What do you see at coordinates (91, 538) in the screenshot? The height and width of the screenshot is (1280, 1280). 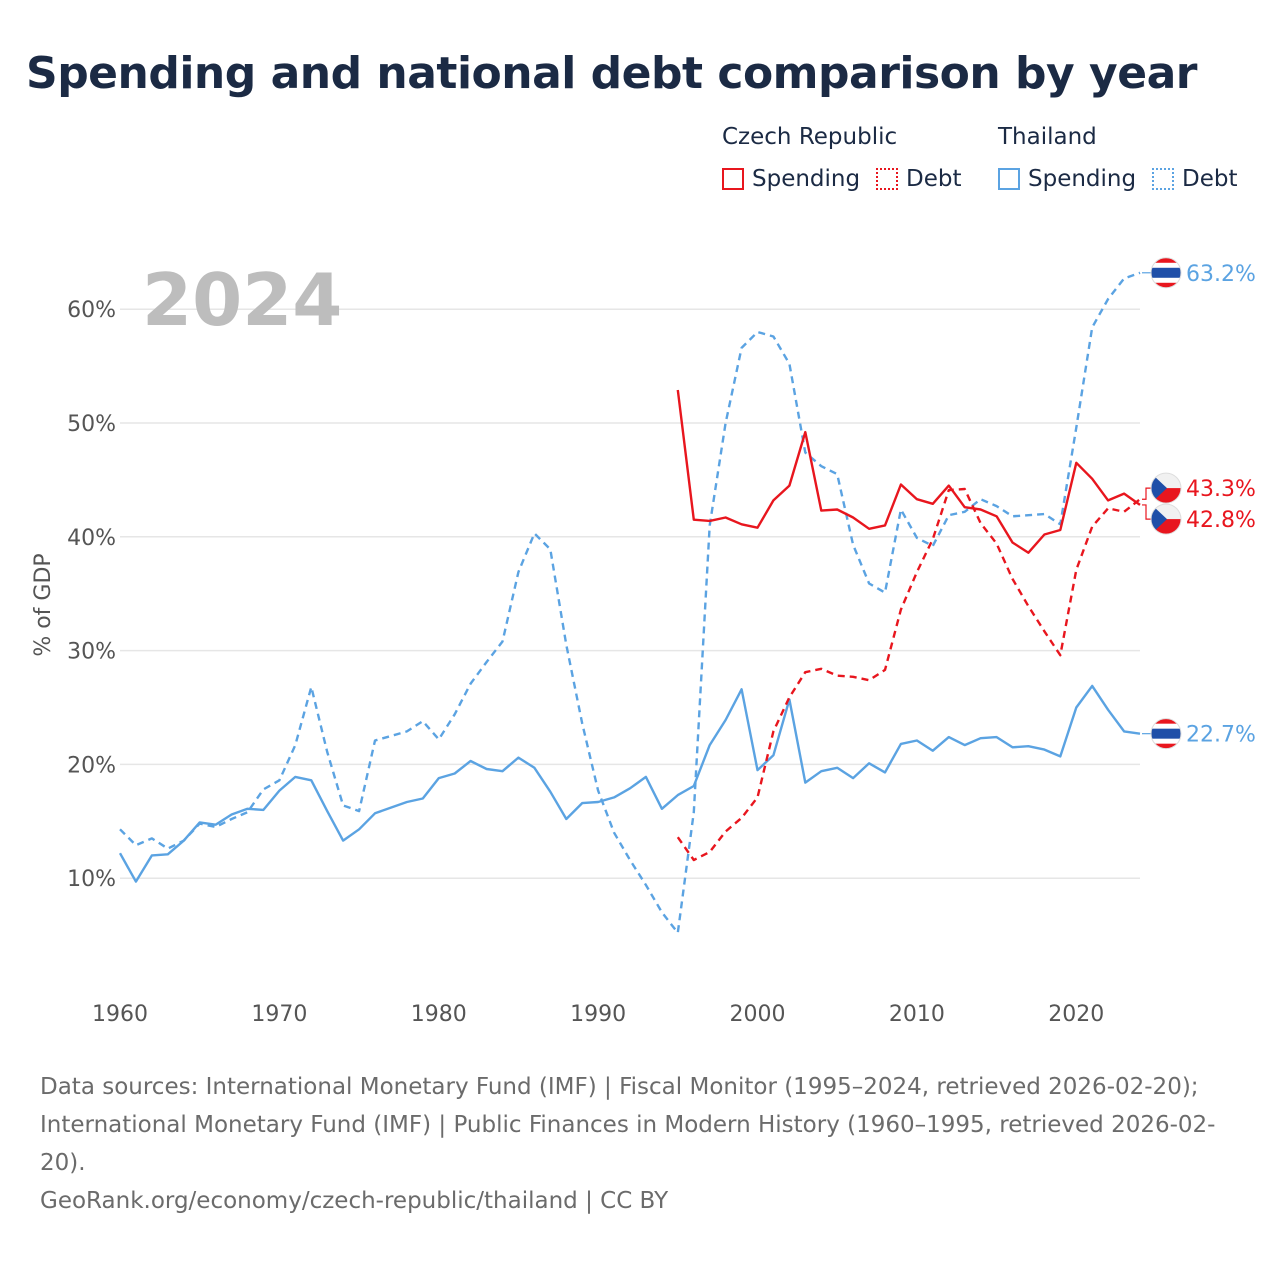 I see `y-tick-label: 40%` at bounding box center [91, 538].